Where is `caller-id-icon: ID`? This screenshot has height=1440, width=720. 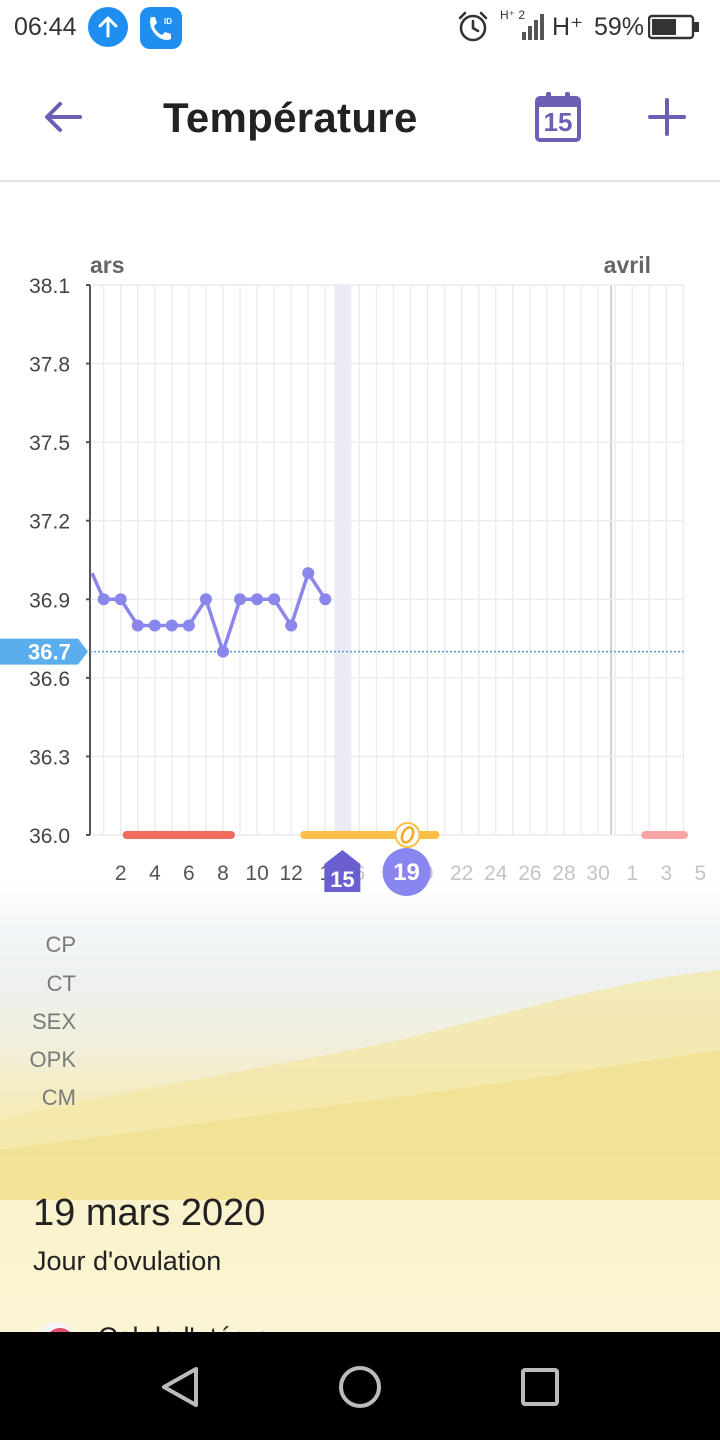 caller-id-icon: ID is located at coordinates (161, 28).